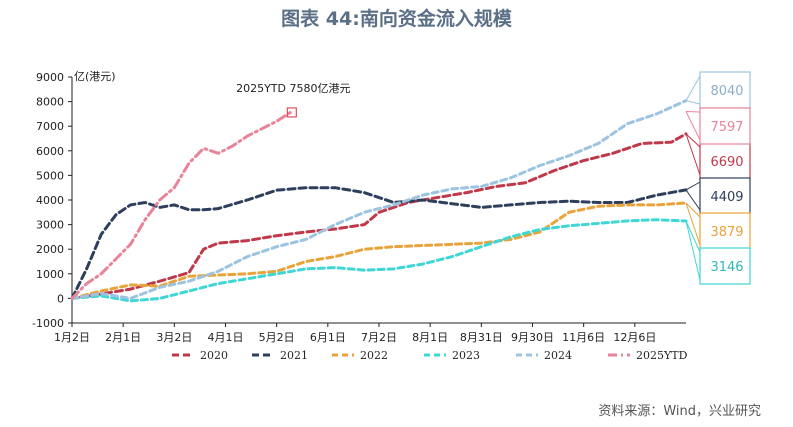 The image size is (793, 427). Describe the element at coordinates (50, 249) in the screenshot. I see `y-tick-label: 2000` at that location.